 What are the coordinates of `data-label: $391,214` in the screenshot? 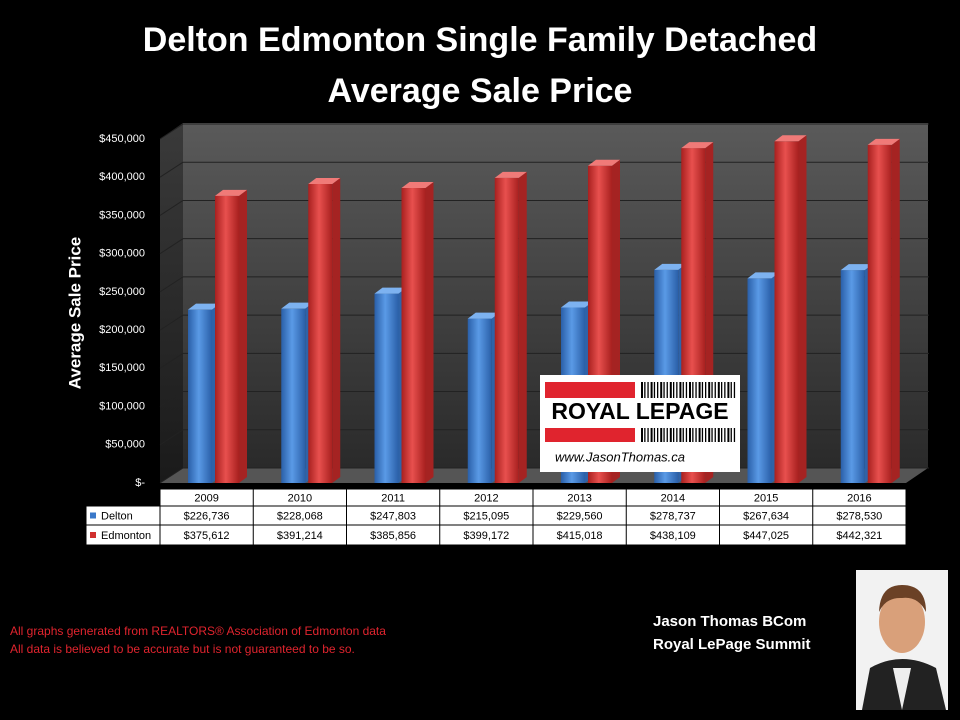 It's located at (300, 536).